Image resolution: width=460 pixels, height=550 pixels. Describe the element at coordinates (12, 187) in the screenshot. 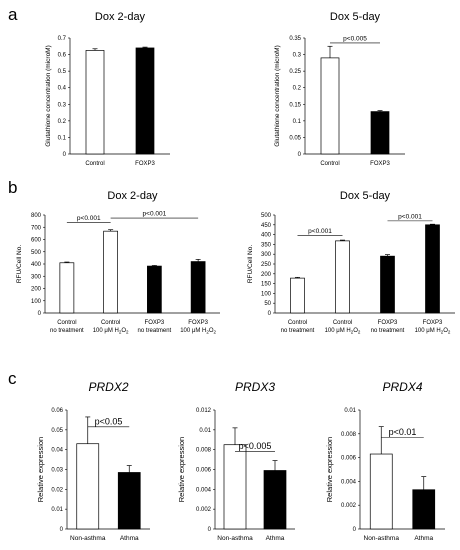

I see `panel-letter-b: b` at that location.